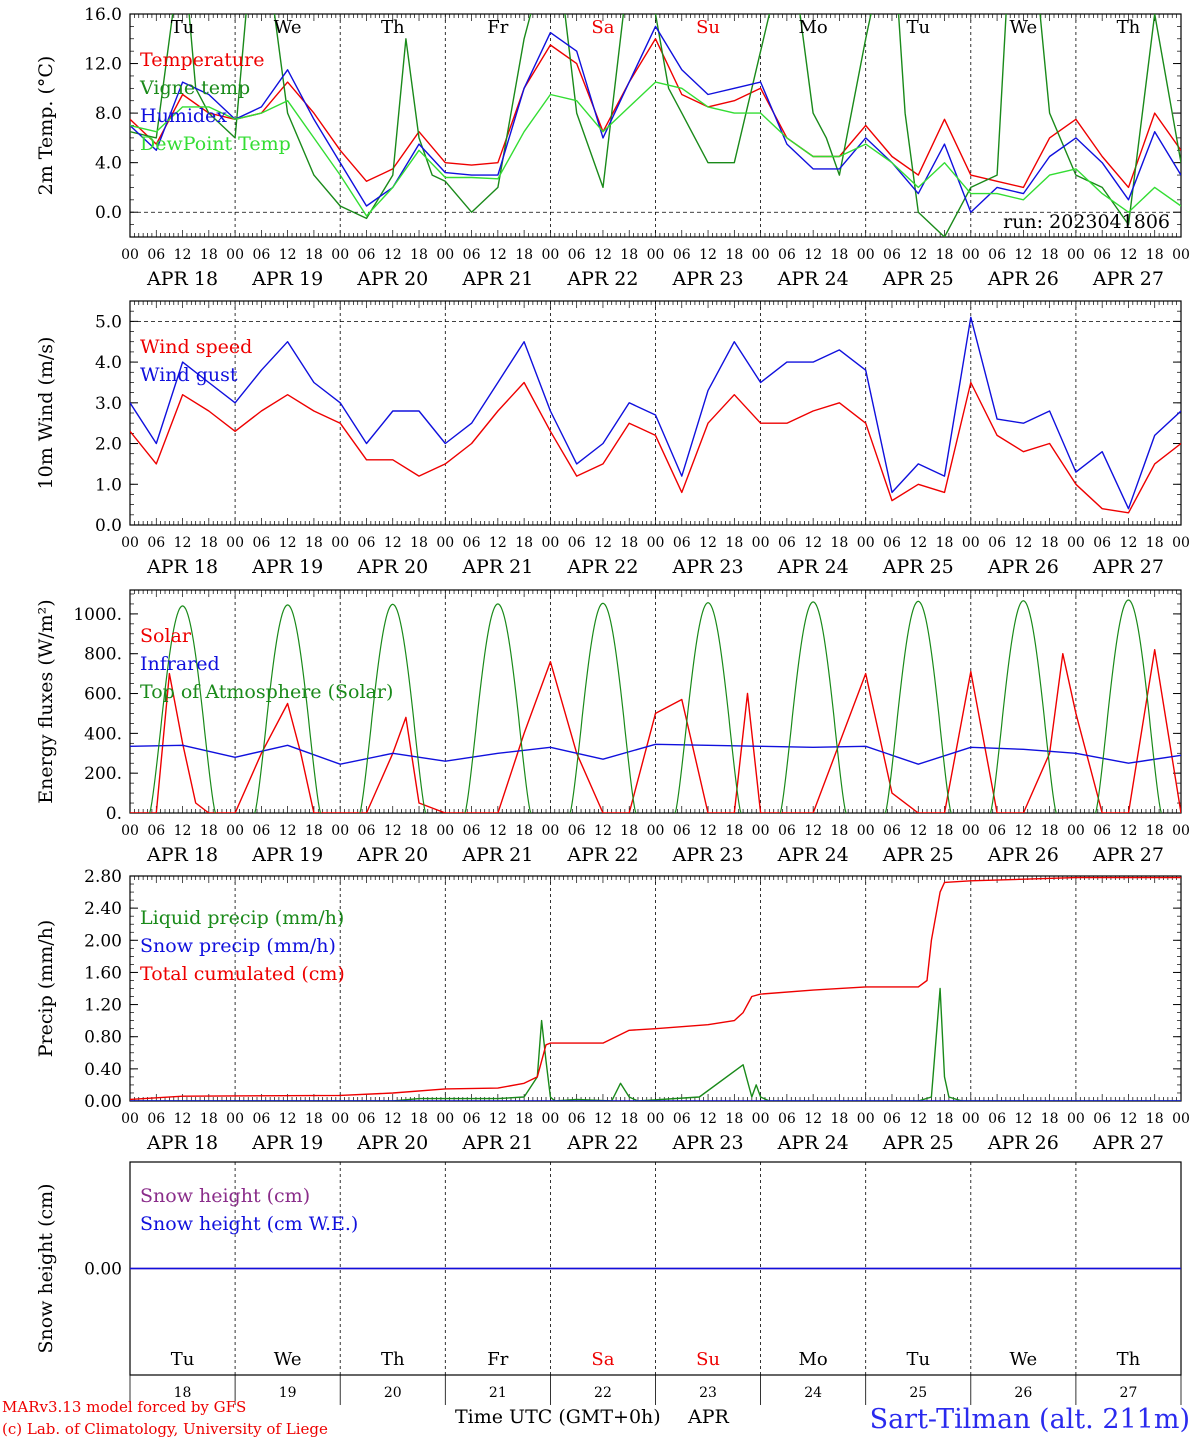 This screenshot has width=1194, height=1440. What do you see at coordinates (103, 15) in the screenshot?
I see `y-tick-label: 16.0` at bounding box center [103, 15].